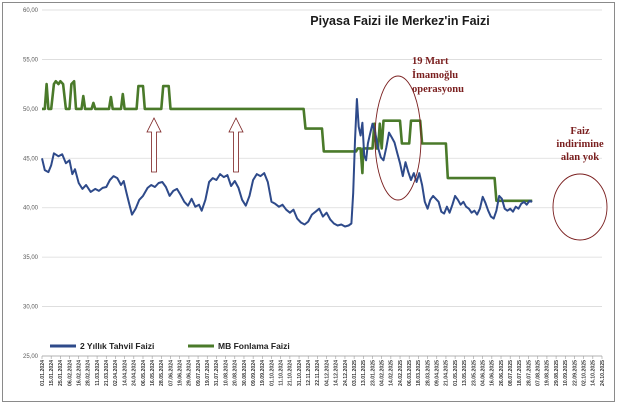  Describe the element at coordinates (438, 89) in the screenshot. I see `annotation-line: operasyonu` at that location.